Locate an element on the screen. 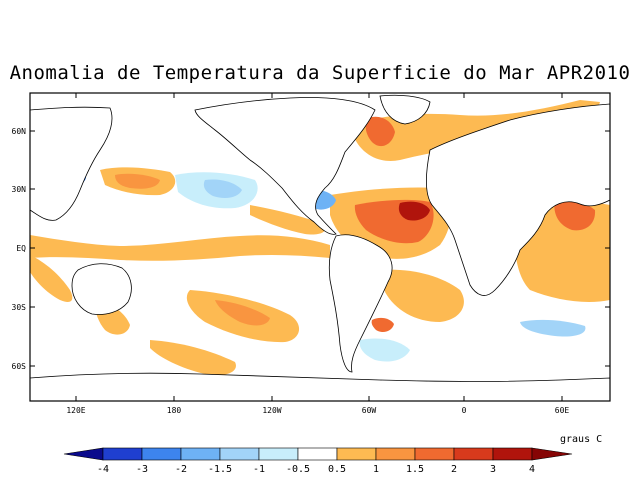  lat-label-30s: 30S is located at coordinates (19, 307).